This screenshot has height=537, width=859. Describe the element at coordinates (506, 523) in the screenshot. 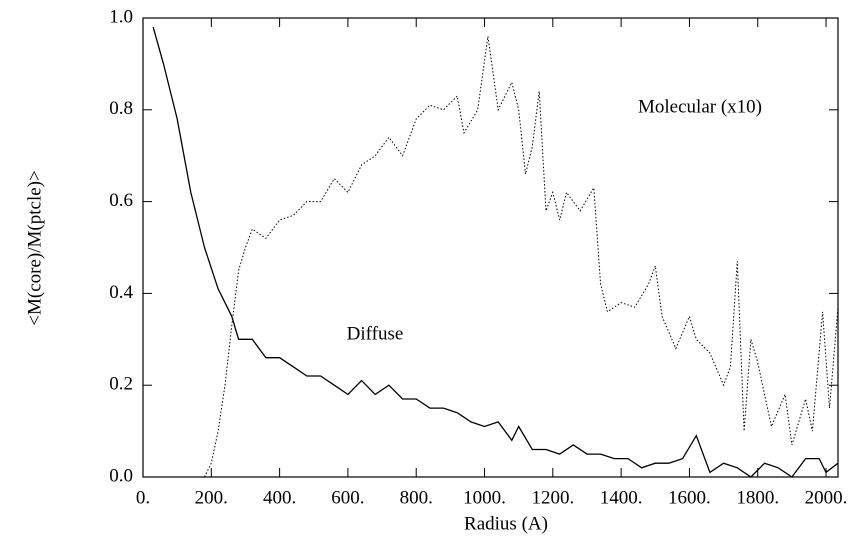

I see `x-axis-label: Radius (A)` at that location.